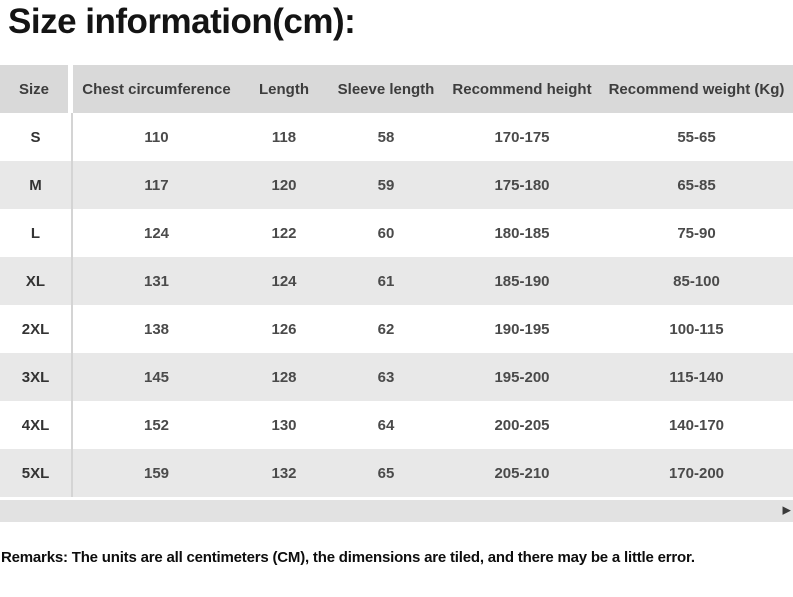 Image resolution: width=793 pixels, height=597 pixels. I want to click on page-title: Size information(cm):, so click(182, 21).